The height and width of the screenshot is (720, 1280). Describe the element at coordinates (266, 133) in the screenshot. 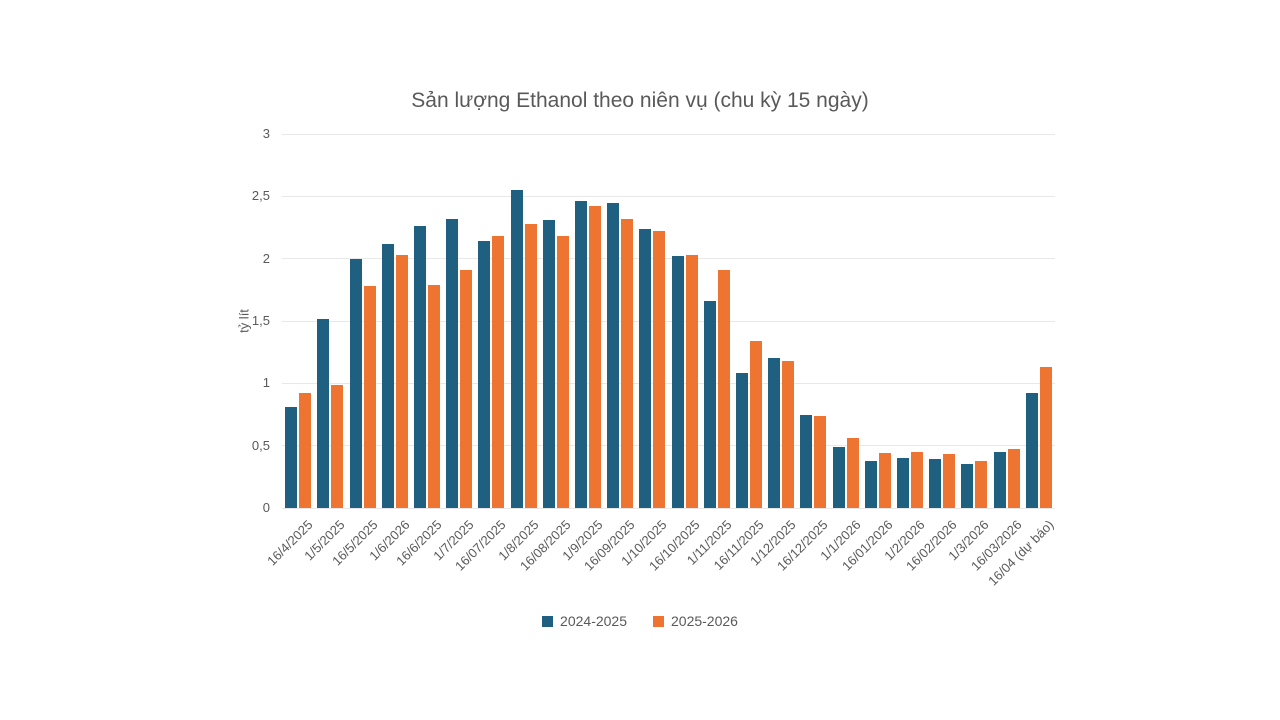

I see `y-tick-label: 3` at that location.